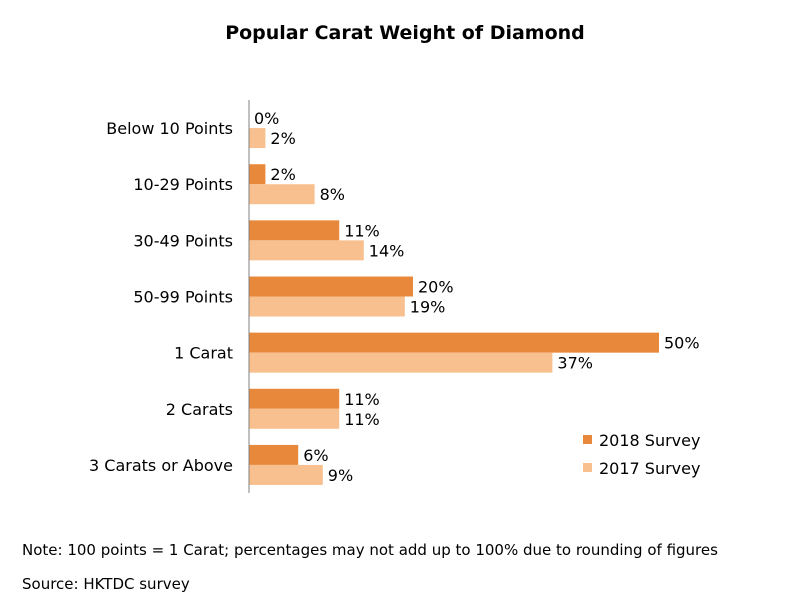 This screenshot has width=800, height=607. What do you see at coordinates (183, 240) in the screenshot?
I see `category-label: 30-49 Points` at bounding box center [183, 240].